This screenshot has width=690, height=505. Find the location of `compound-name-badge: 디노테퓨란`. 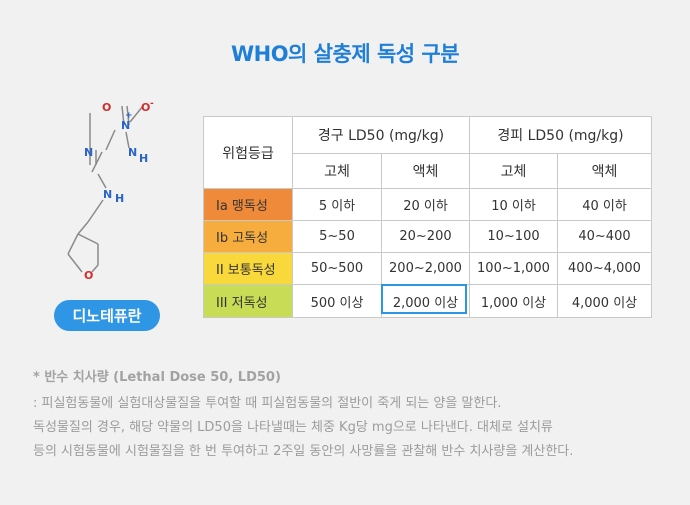

compound-name-badge: 디노테퓨란 is located at coordinates (107, 315).